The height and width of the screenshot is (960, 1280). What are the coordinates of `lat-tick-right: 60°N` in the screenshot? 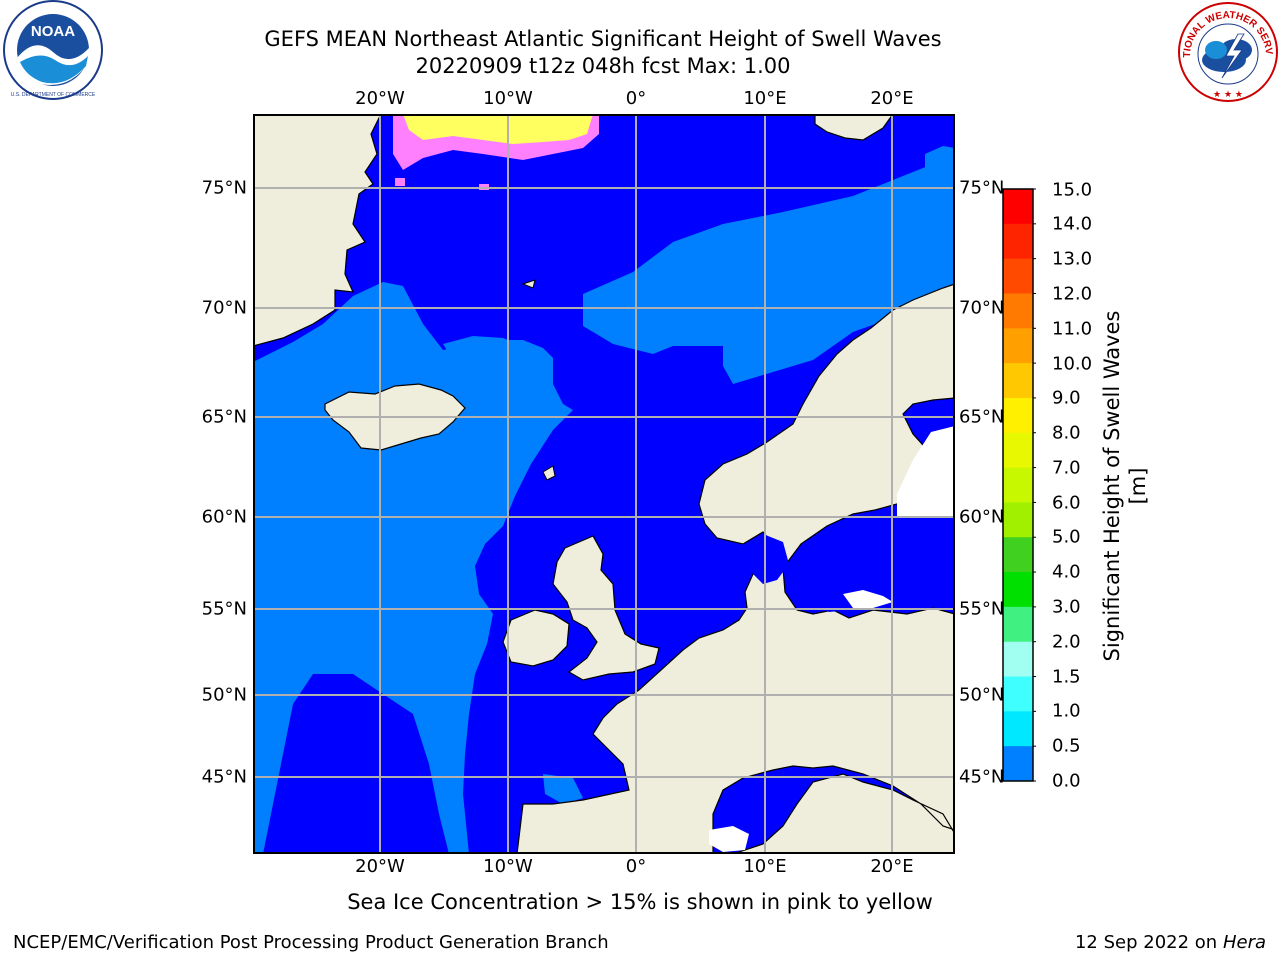 It's located at (982, 517).